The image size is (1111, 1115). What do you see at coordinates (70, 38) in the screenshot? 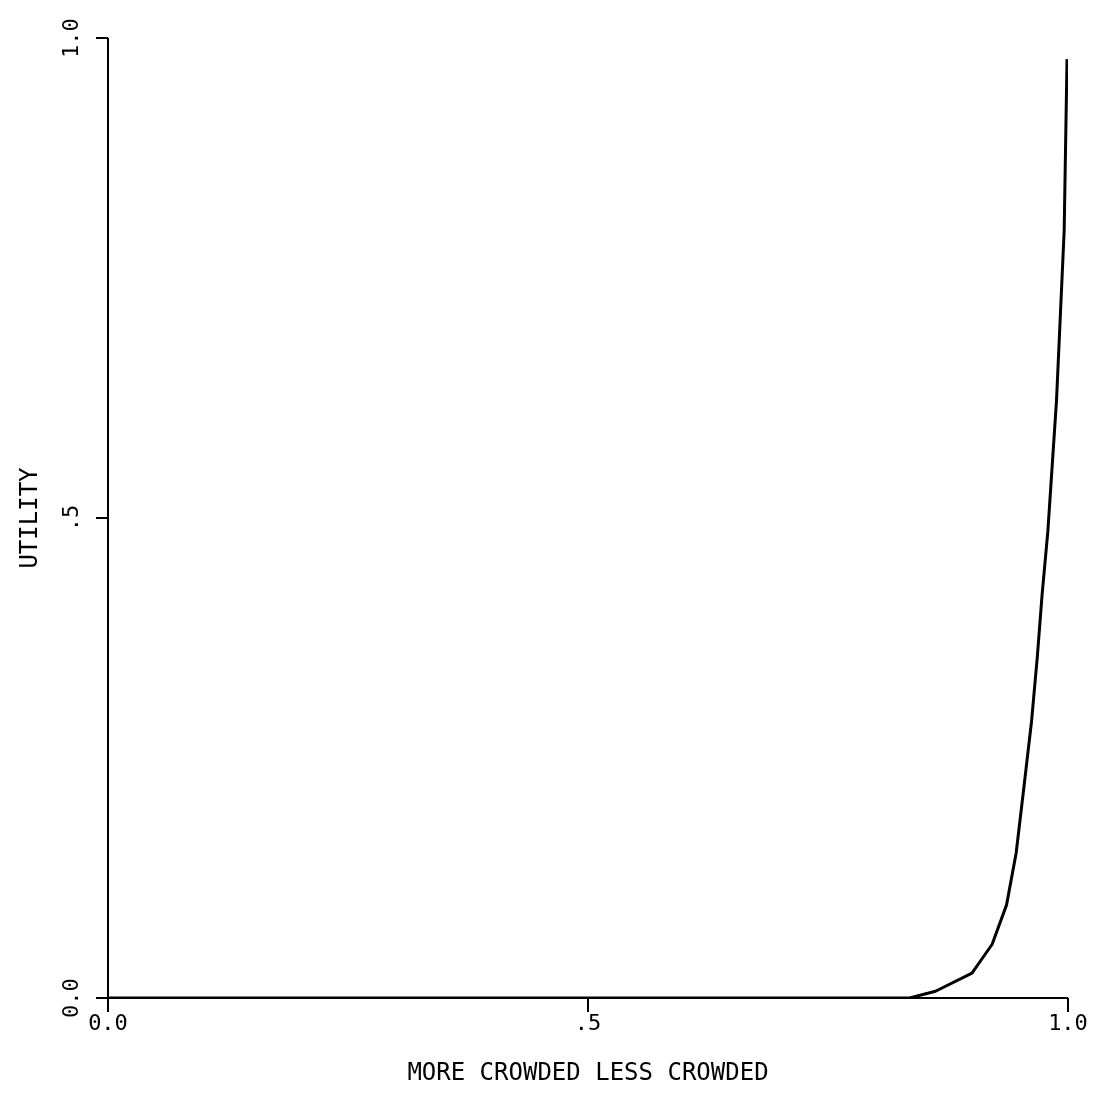
I see `y-tick-label: 1.0` at bounding box center [70, 38].